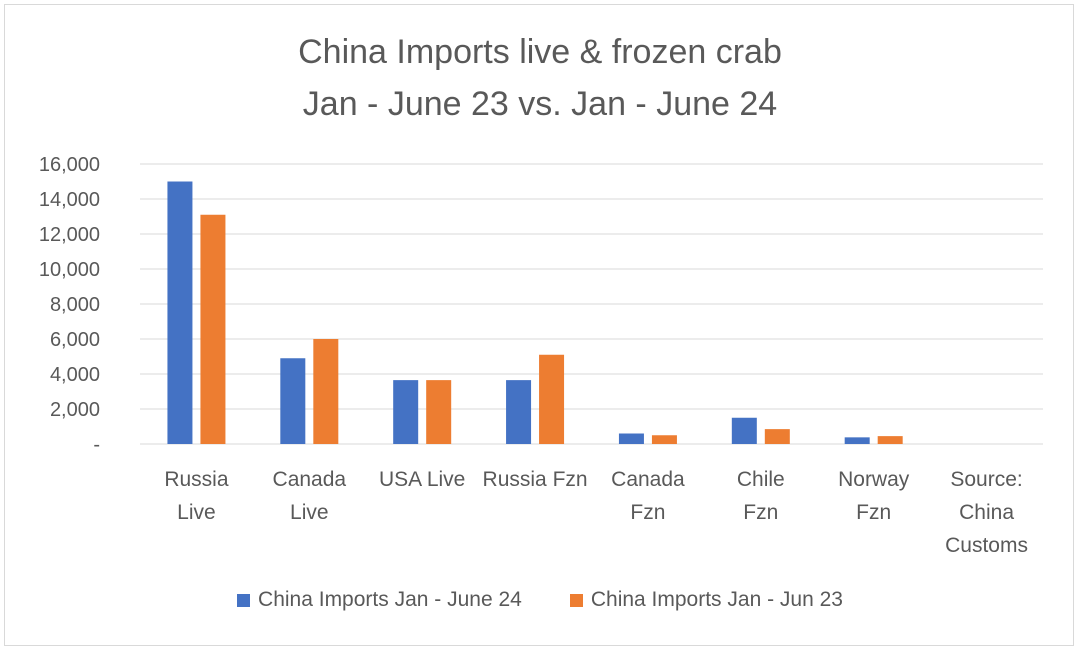  Describe the element at coordinates (69, 270) in the screenshot. I see `y-tick-label: 10,000` at that location.